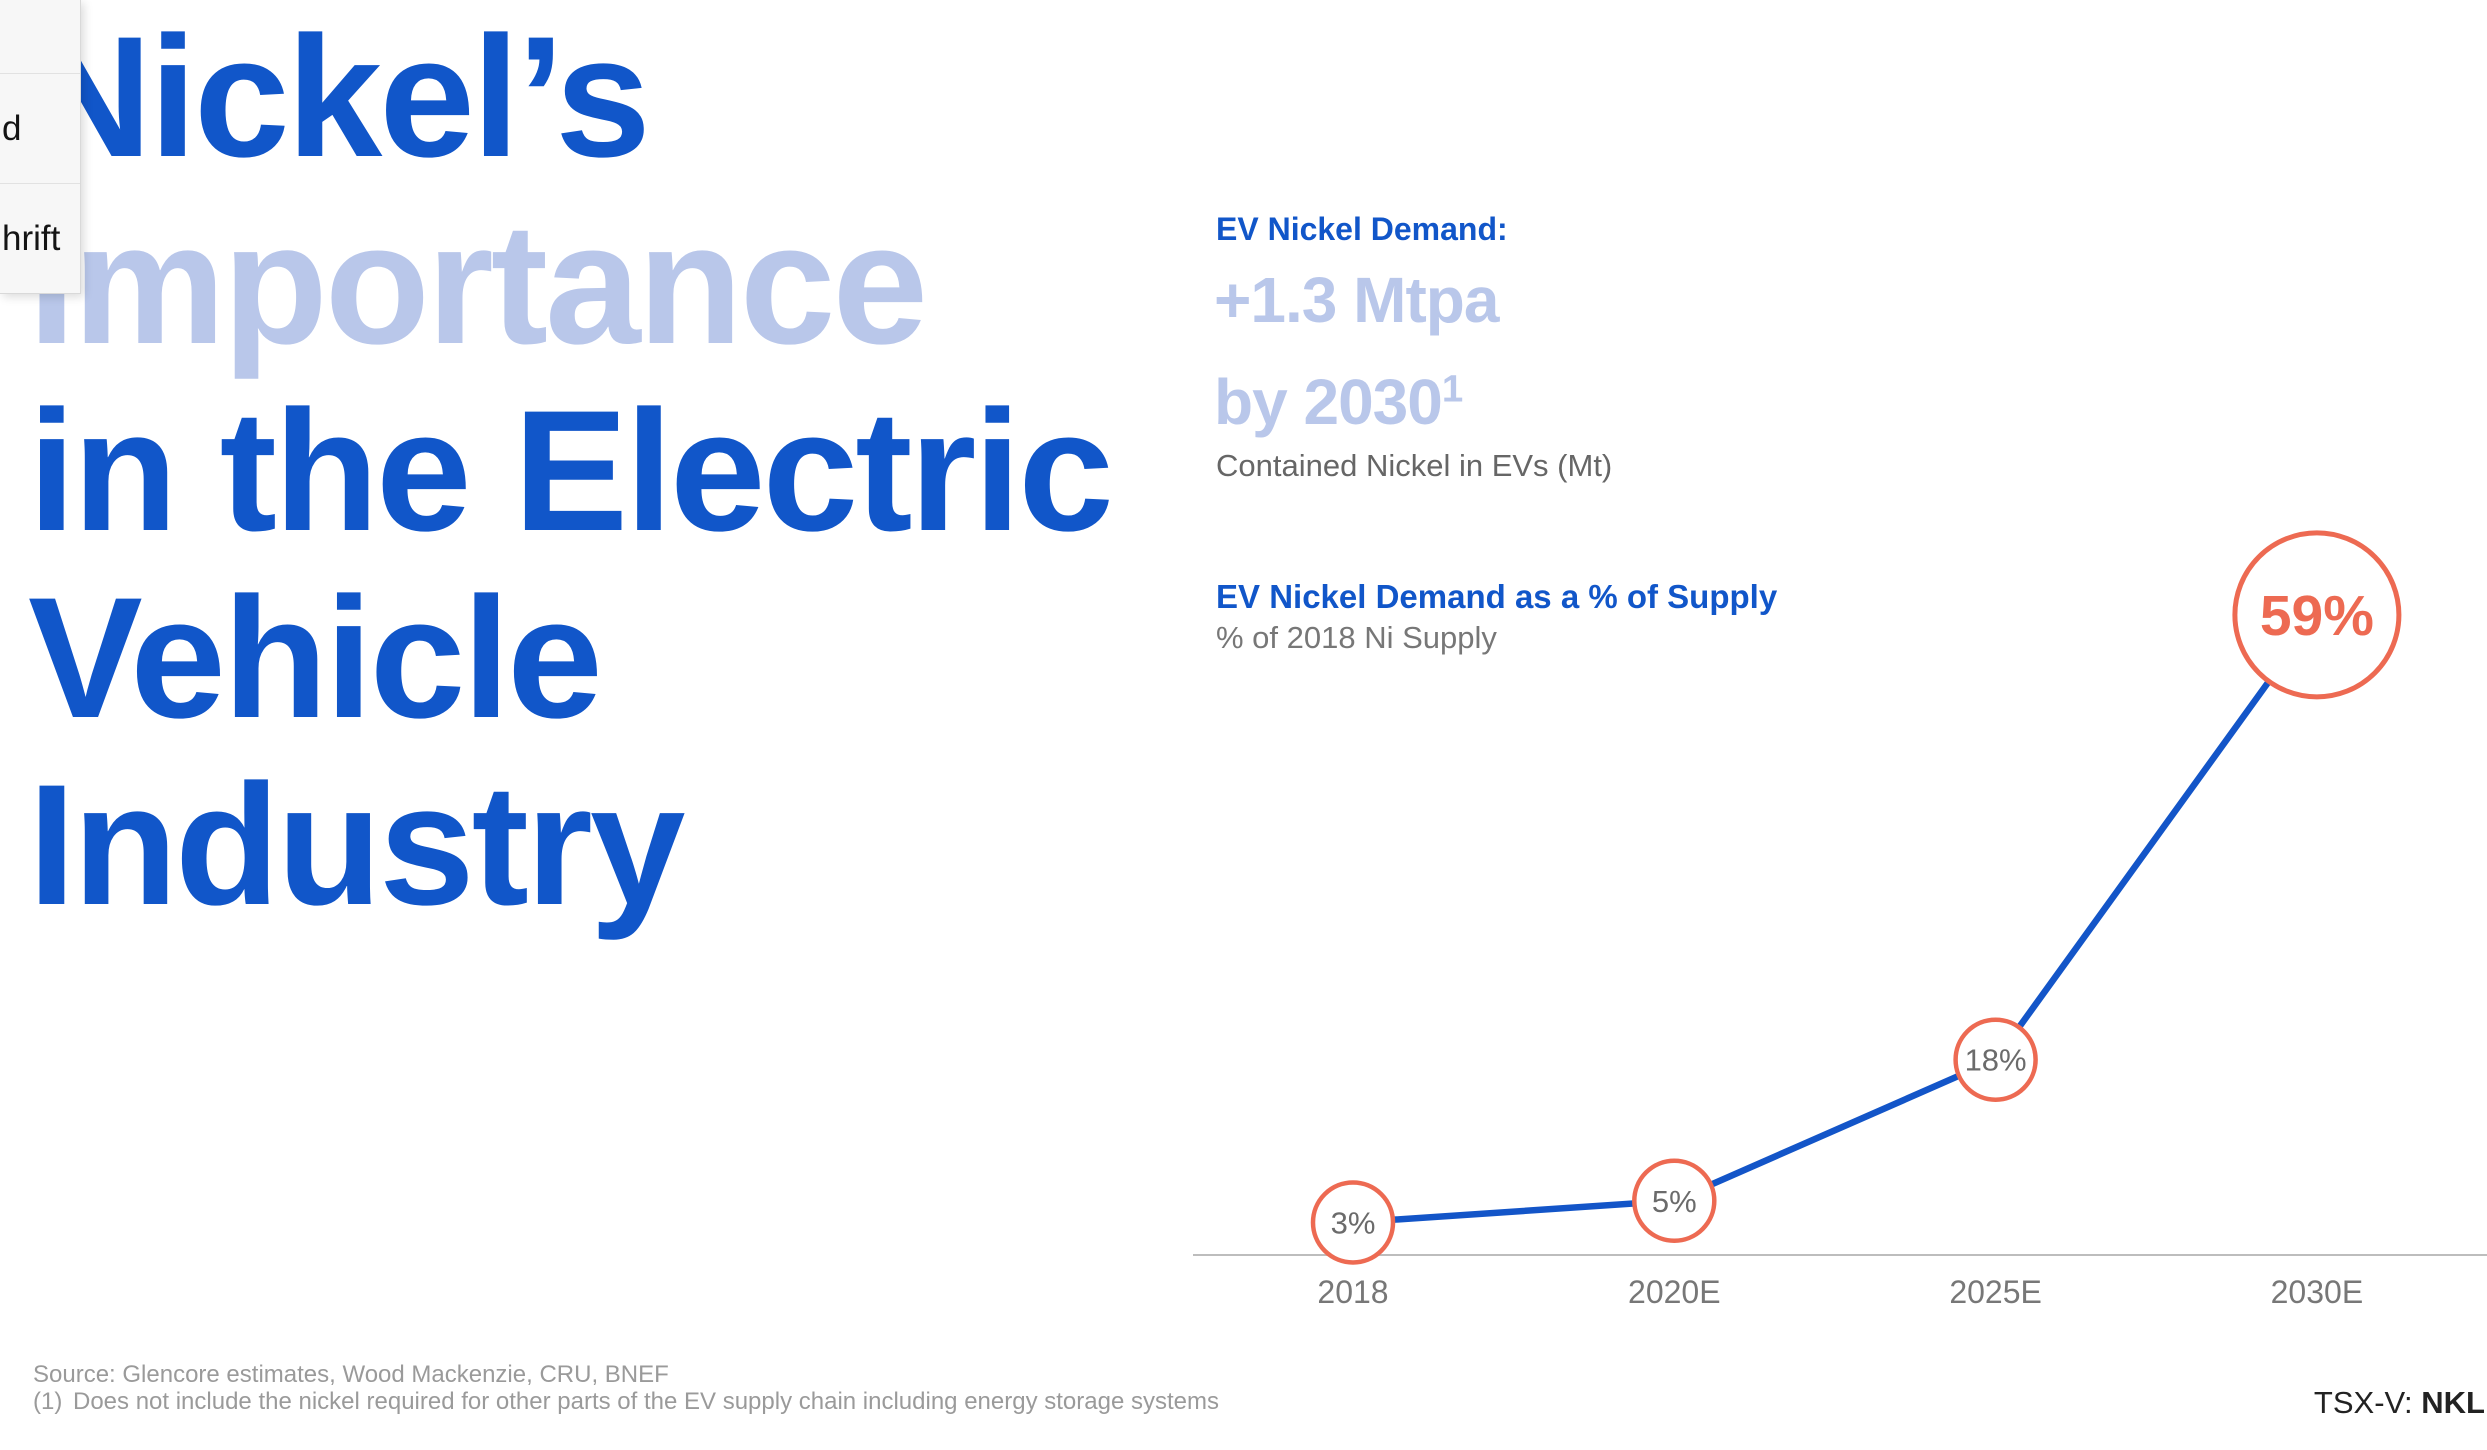 The image size is (2487, 1450). I want to click on title-line-1: Nickel’s, so click(339, 97).